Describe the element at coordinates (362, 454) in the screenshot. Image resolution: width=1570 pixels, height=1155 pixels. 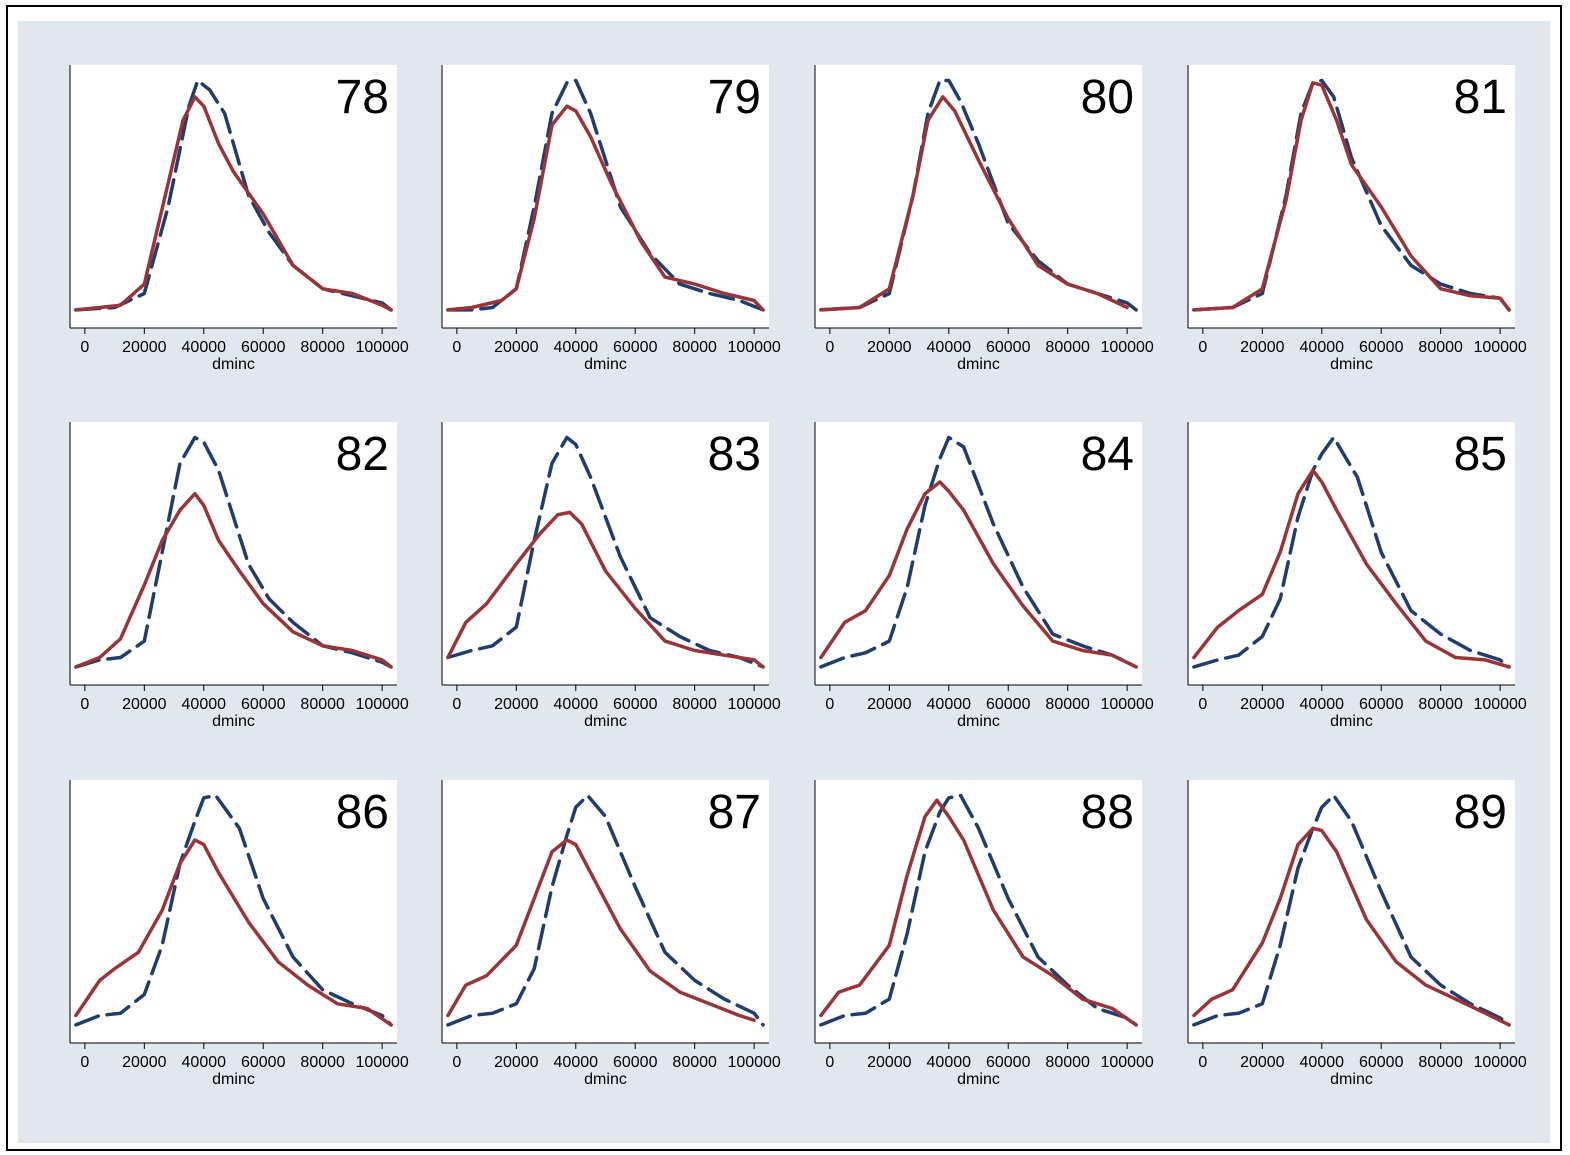
I see `panel-label: 82` at that location.